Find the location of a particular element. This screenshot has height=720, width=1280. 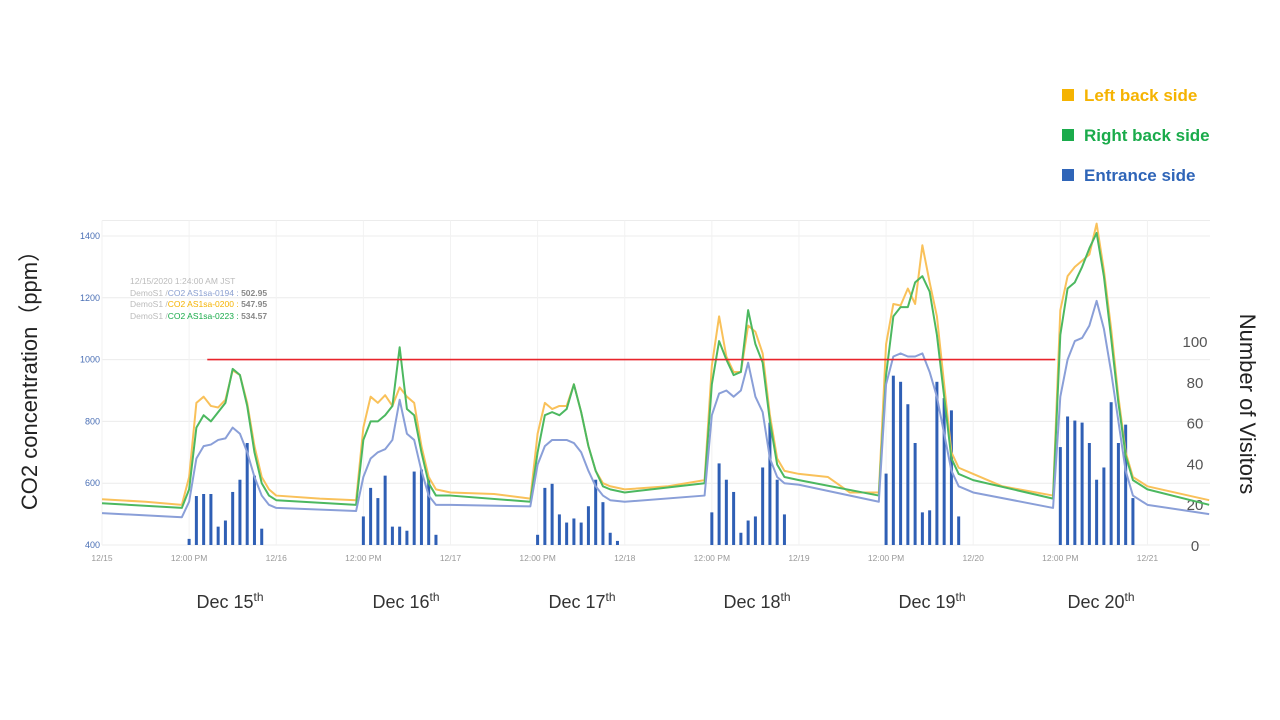

date-label: Dec 15th is located at coordinates (229, 601).